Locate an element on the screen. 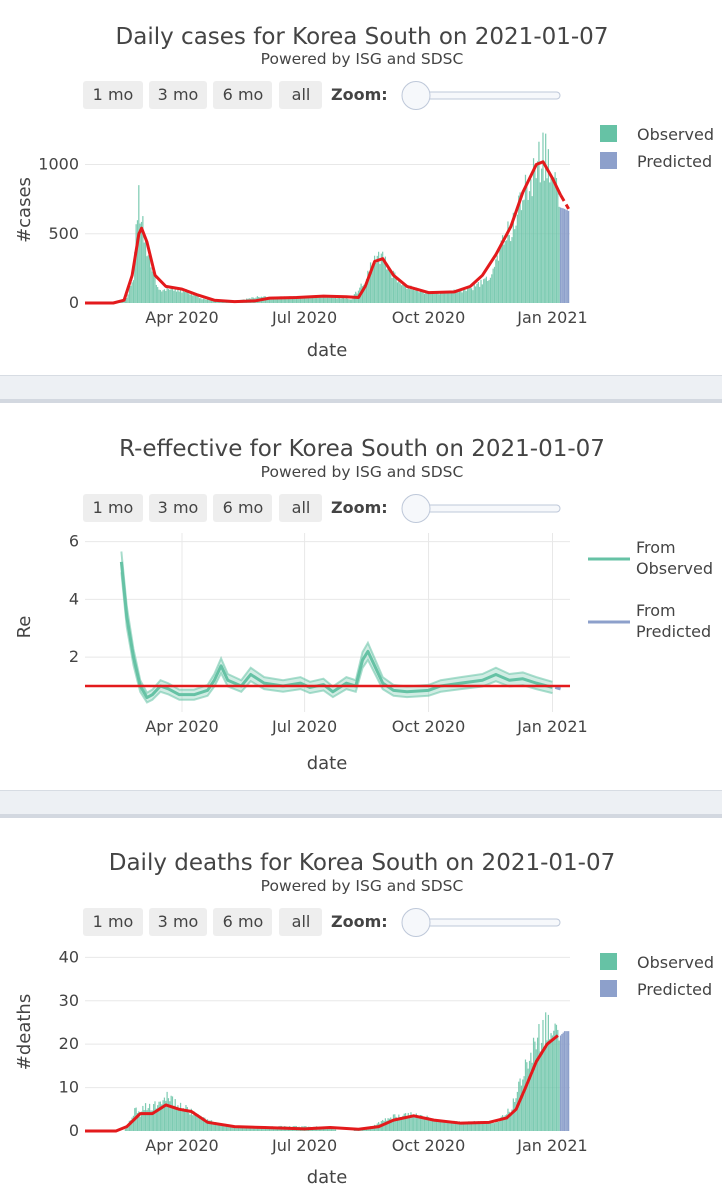  legend-observed-label: Observed is located at coordinates (675, 134).